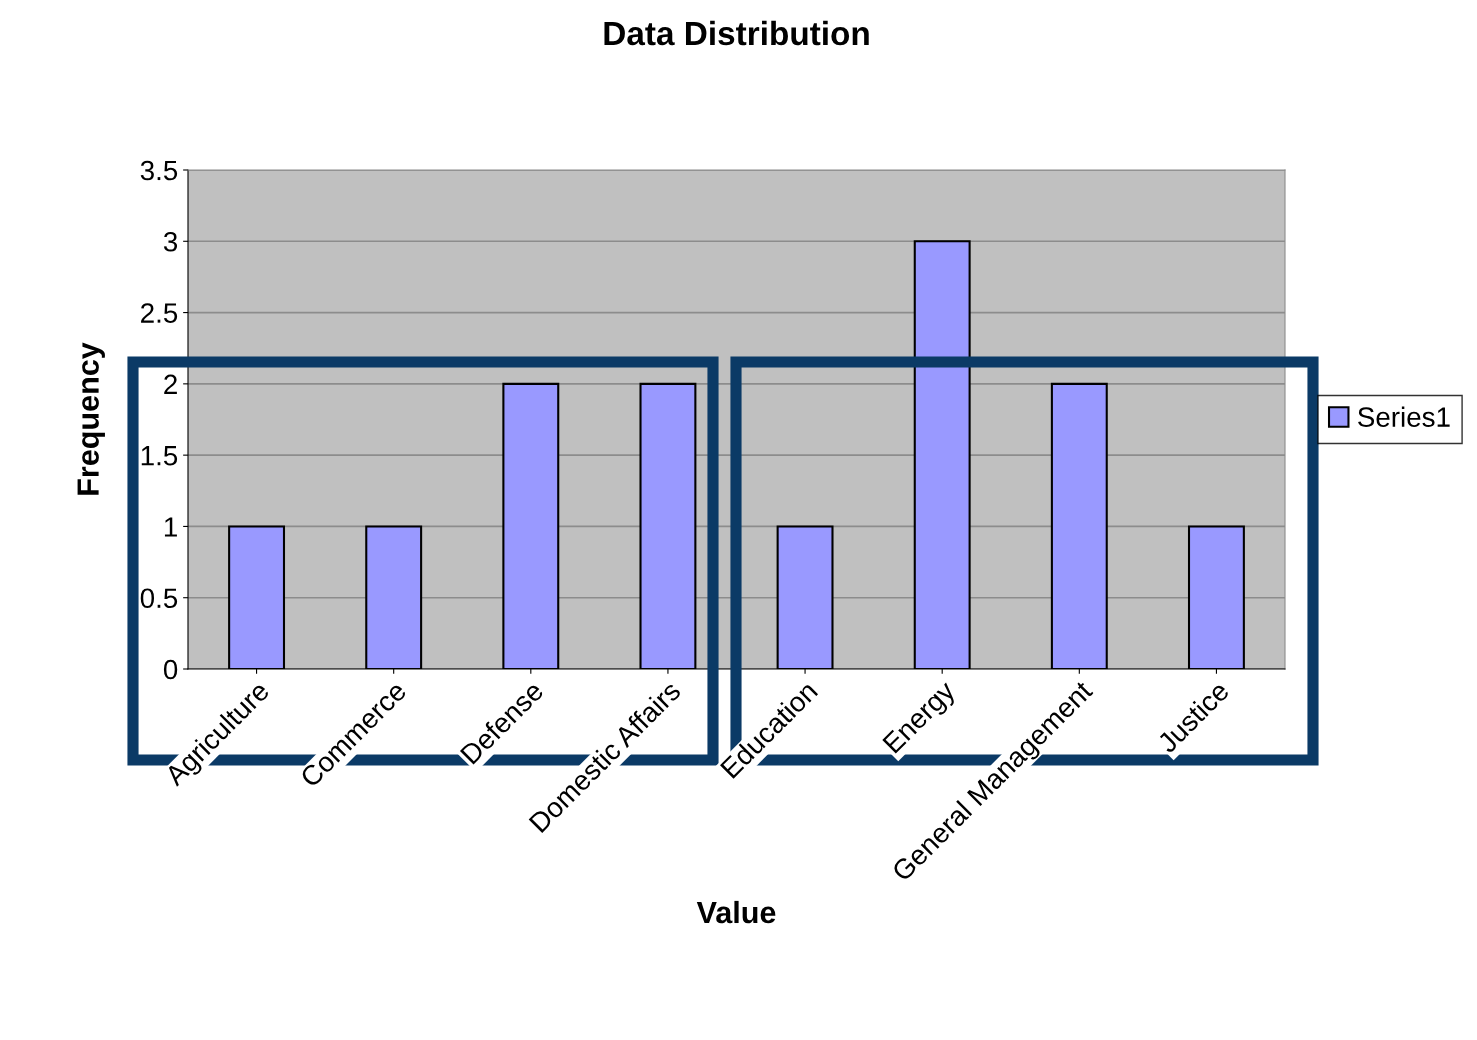 The width and height of the screenshot is (1477, 1040). What do you see at coordinates (1404, 416) in the screenshot?
I see `legend-label: Series1` at bounding box center [1404, 416].